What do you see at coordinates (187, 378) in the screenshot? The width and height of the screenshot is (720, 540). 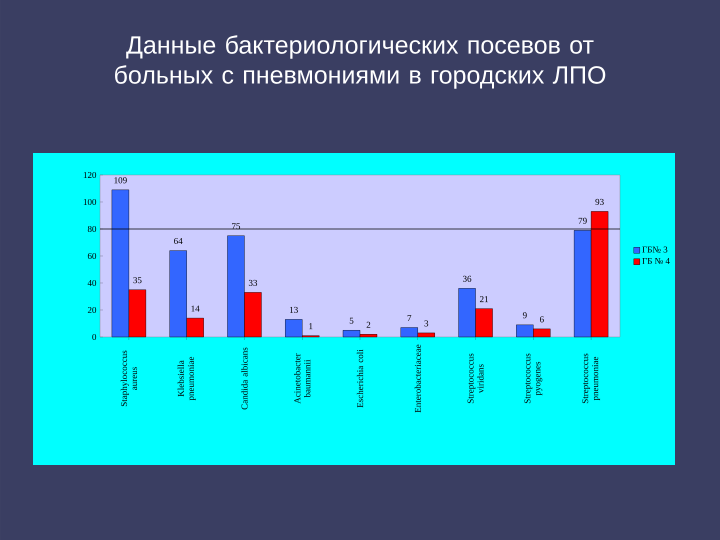 I see `x-tick-label: Klebsiella pneumoniae` at bounding box center [187, 378].